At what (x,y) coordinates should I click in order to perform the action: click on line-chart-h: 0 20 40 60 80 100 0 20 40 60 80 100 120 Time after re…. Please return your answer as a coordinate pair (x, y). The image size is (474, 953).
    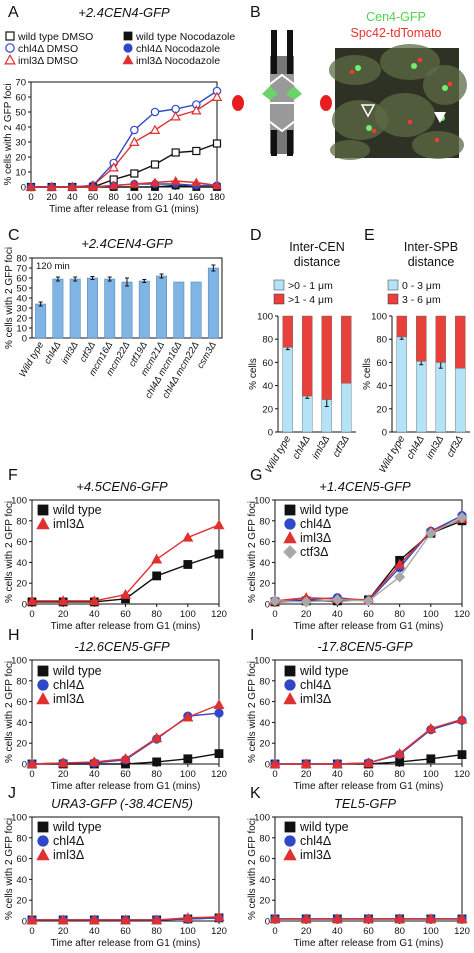
    Looking at the image, I should click on (115, 715).